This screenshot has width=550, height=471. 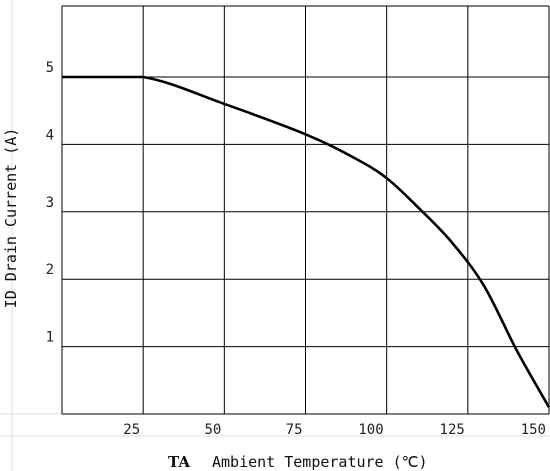 What do you see at coordinates (50, 203) in the screenshot?
I see `y-tick-label: 3` at bounding box center [50, 203].